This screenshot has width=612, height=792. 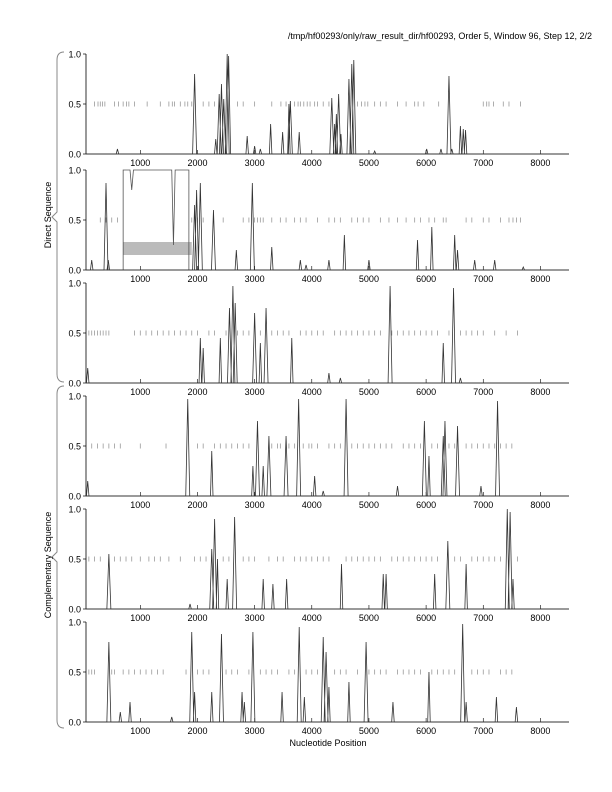 What do you see at coordinates (328, 743) in the screenshot?
I see `x-axis-label: Nucleotide Position` at bounding box center [328, 743].